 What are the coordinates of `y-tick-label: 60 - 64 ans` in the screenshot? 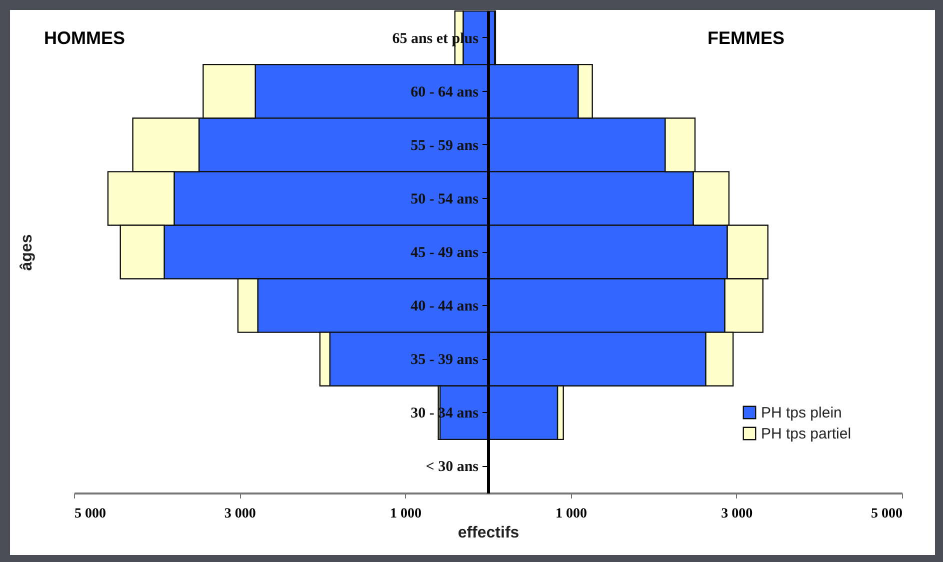 It's located at (444, 92).